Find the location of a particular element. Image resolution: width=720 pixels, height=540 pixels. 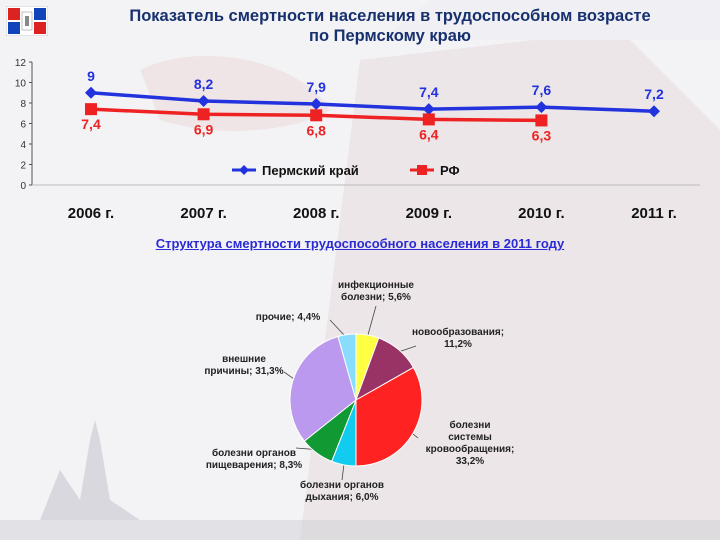

chart-series is located at coordinates (372, 106).